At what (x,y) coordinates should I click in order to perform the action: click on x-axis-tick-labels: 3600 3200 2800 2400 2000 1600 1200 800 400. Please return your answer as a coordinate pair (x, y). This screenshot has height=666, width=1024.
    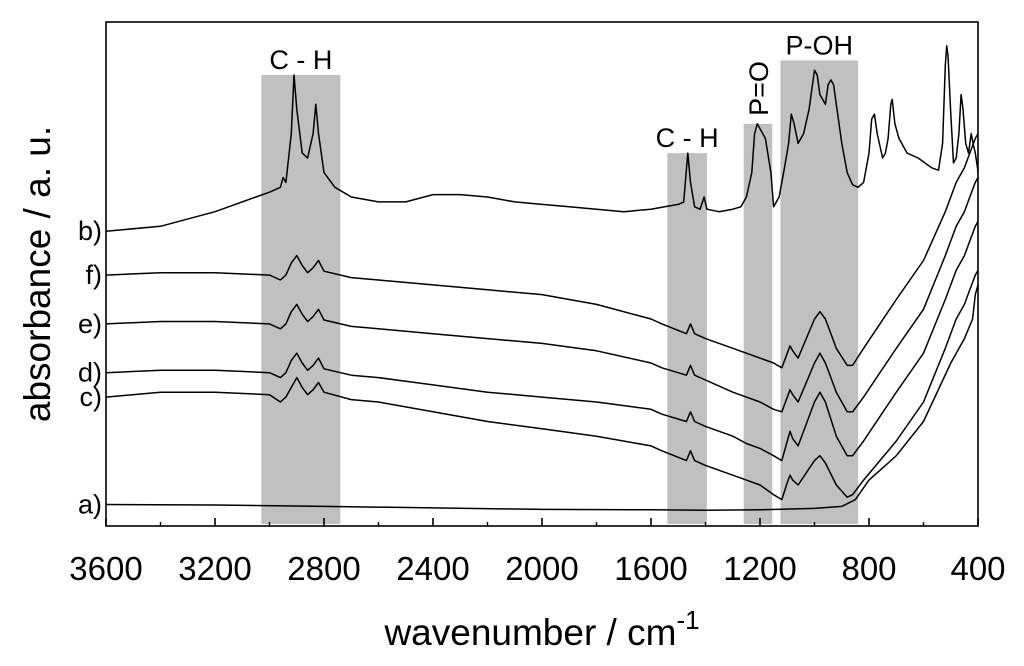
    Looking at the image, I should click on (537, 568).